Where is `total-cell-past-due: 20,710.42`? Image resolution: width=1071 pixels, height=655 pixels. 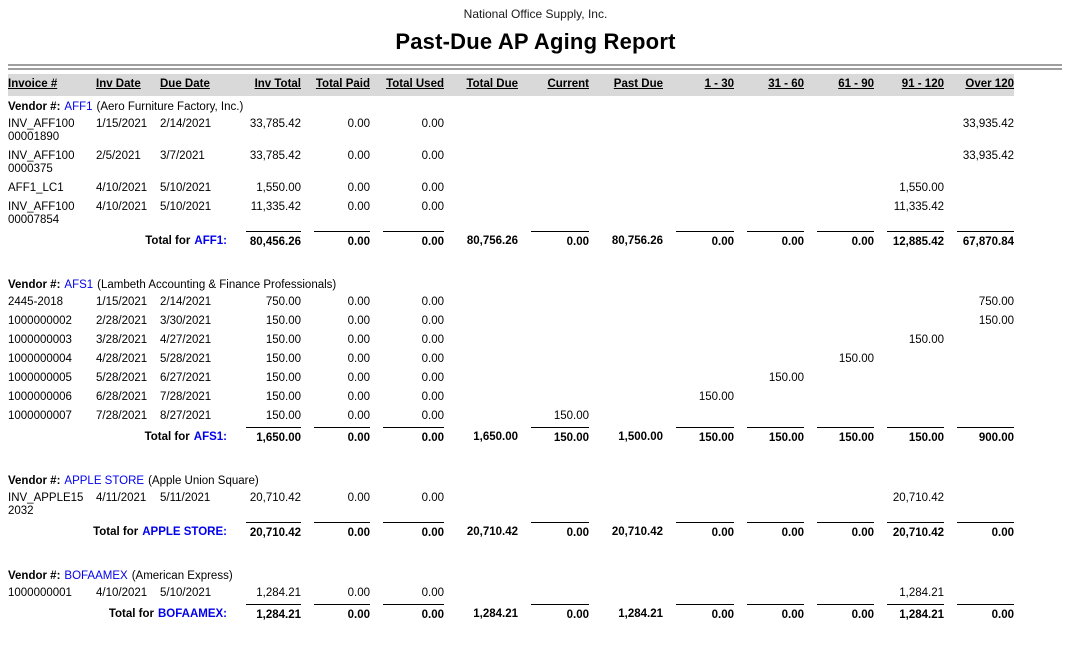 total-cell-past-due: 20,710.42 is located at coordinates (637, 532).